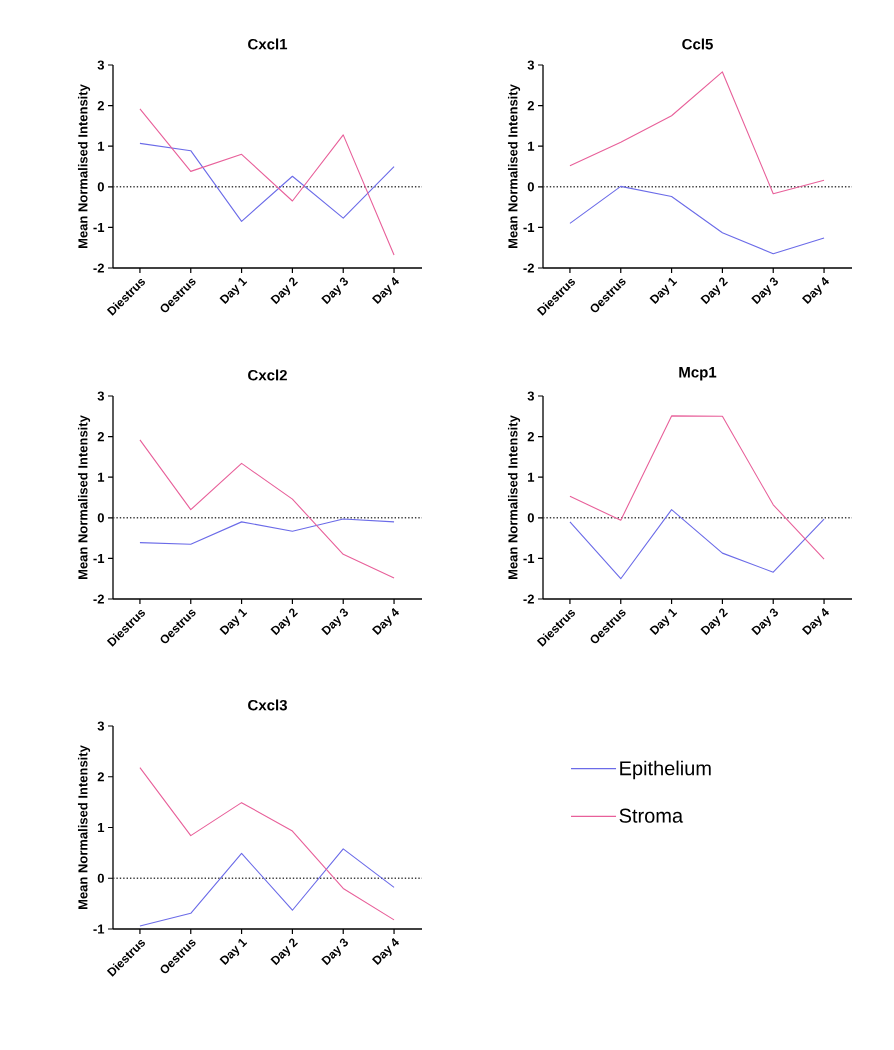 This screenshot has height=1050, width=894. Describe the element at coordinates (267, 375) in the screenshot. I see `chart-title: Cxcl2` at that location.